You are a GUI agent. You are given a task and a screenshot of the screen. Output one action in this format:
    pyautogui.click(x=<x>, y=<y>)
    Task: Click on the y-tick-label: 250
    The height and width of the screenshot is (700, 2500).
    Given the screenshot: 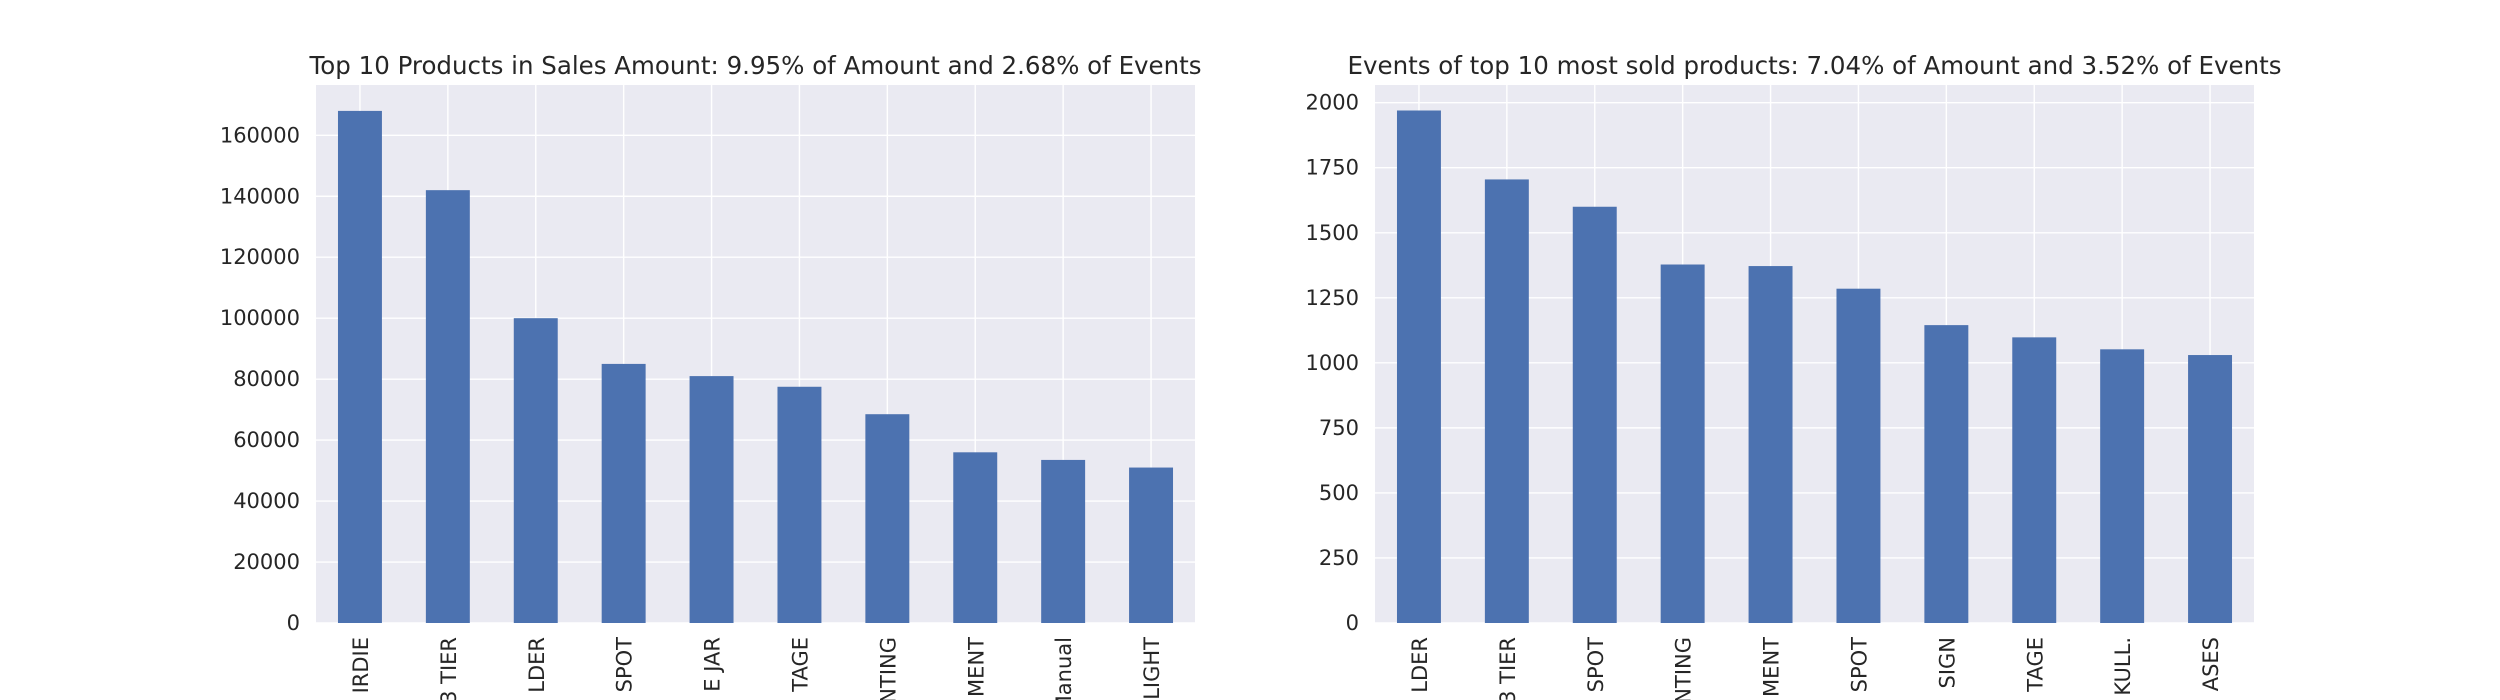 What is the action you would take?
    pyautogui.click(x=1339, y=558)
    